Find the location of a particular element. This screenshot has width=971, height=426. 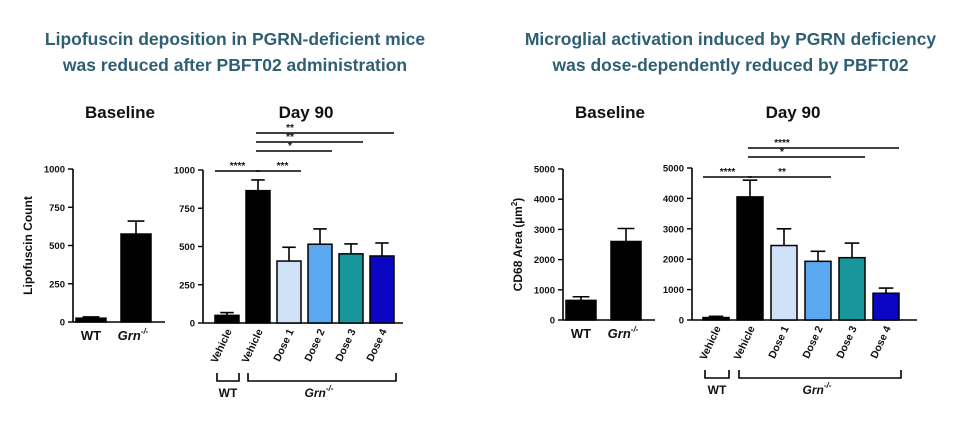

panel1-y-axis-label: Lipofuscin Count is located at coordinates (28, 245).